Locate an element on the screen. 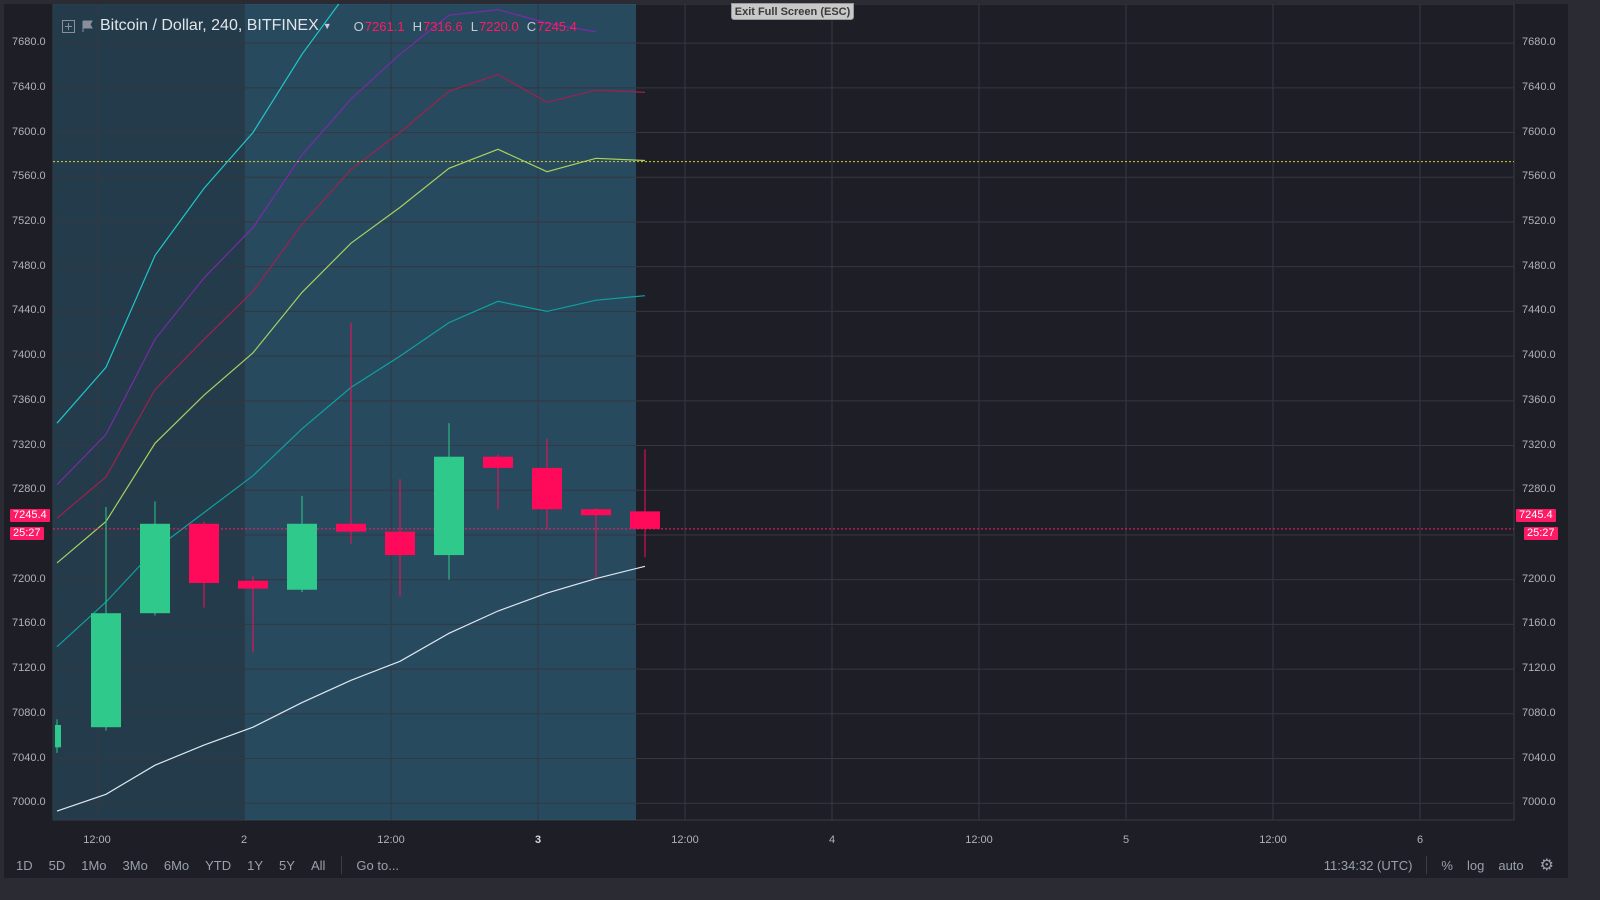 The image size is (1600, 900). price-tick-label-right: 7160.0 is located at coordinates (1539, 623).